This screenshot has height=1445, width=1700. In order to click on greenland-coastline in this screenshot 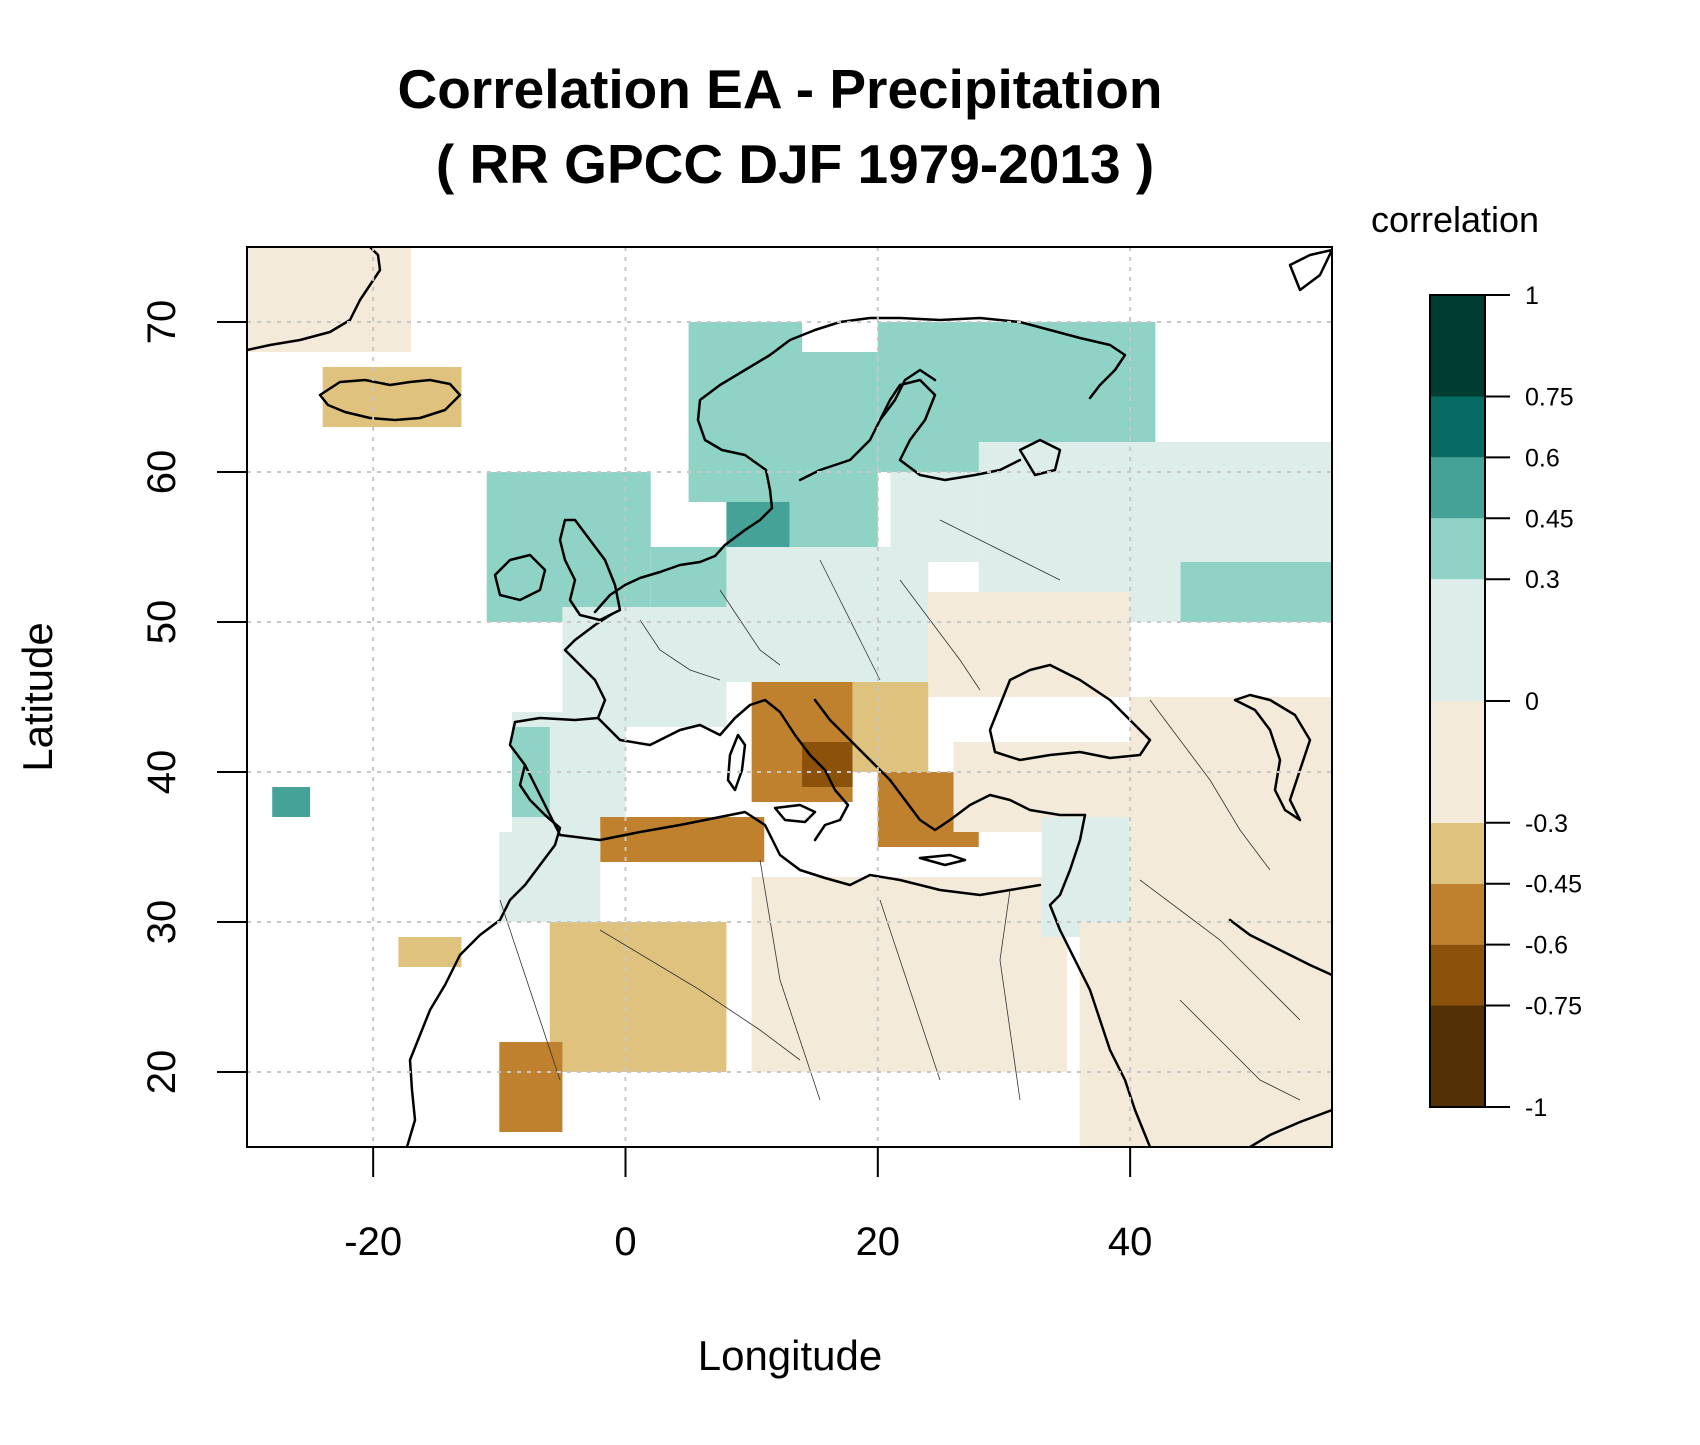, I will do `click(314, 299)`.